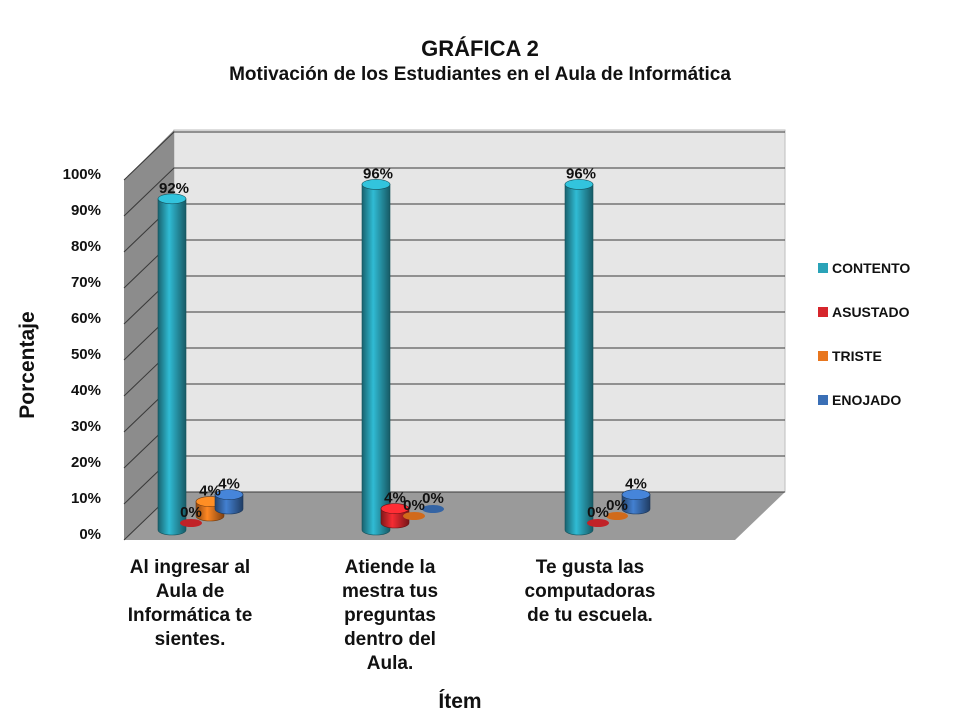 The image size is (960, 720). Describe the element at coordinates (86, 210) in the screenshot. I see `y-tick-label: 90%` at that location.